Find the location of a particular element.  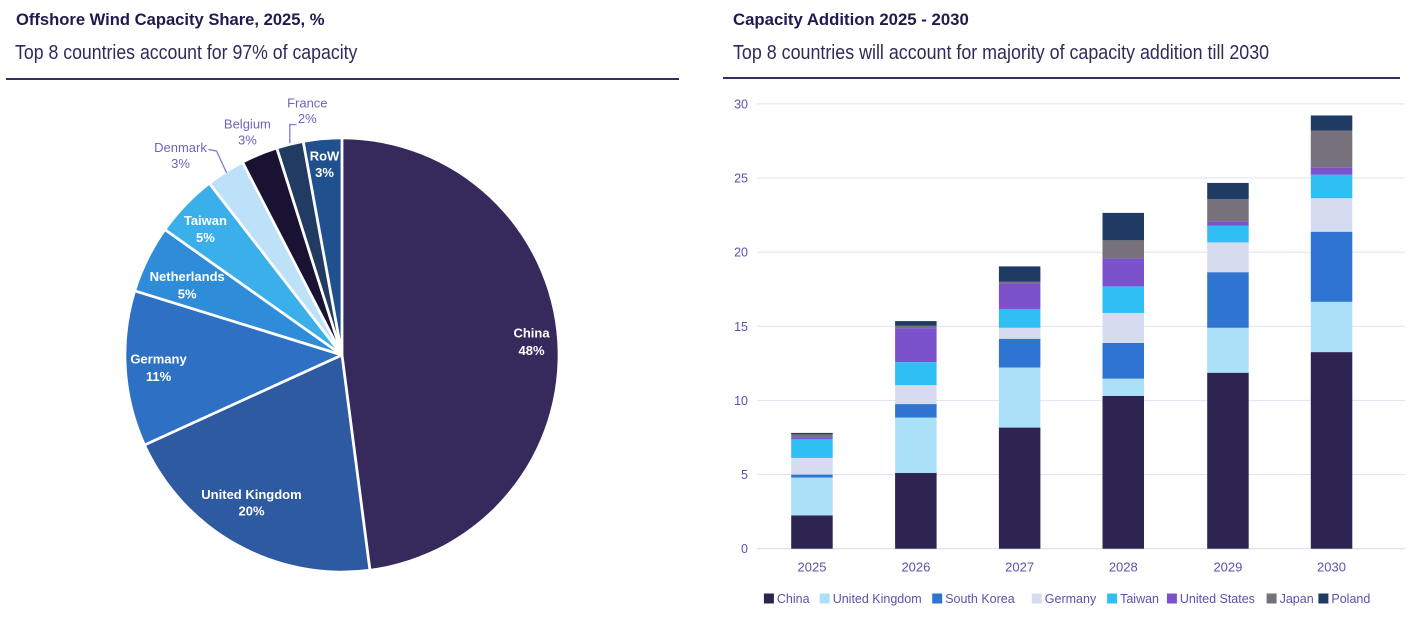

svg-text: 0 is located at coordinates (744, 549).